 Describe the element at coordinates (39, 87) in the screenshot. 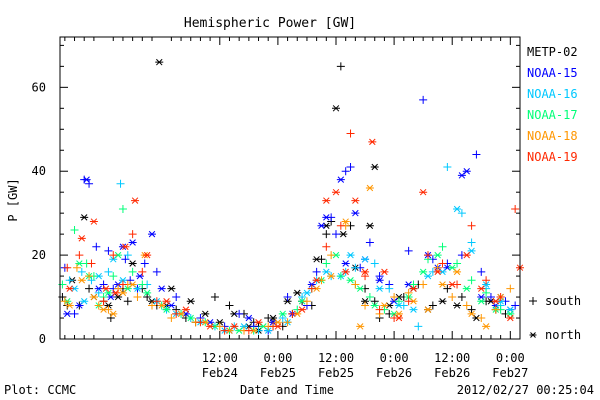

I see `y-tick-label: 60` at that location.